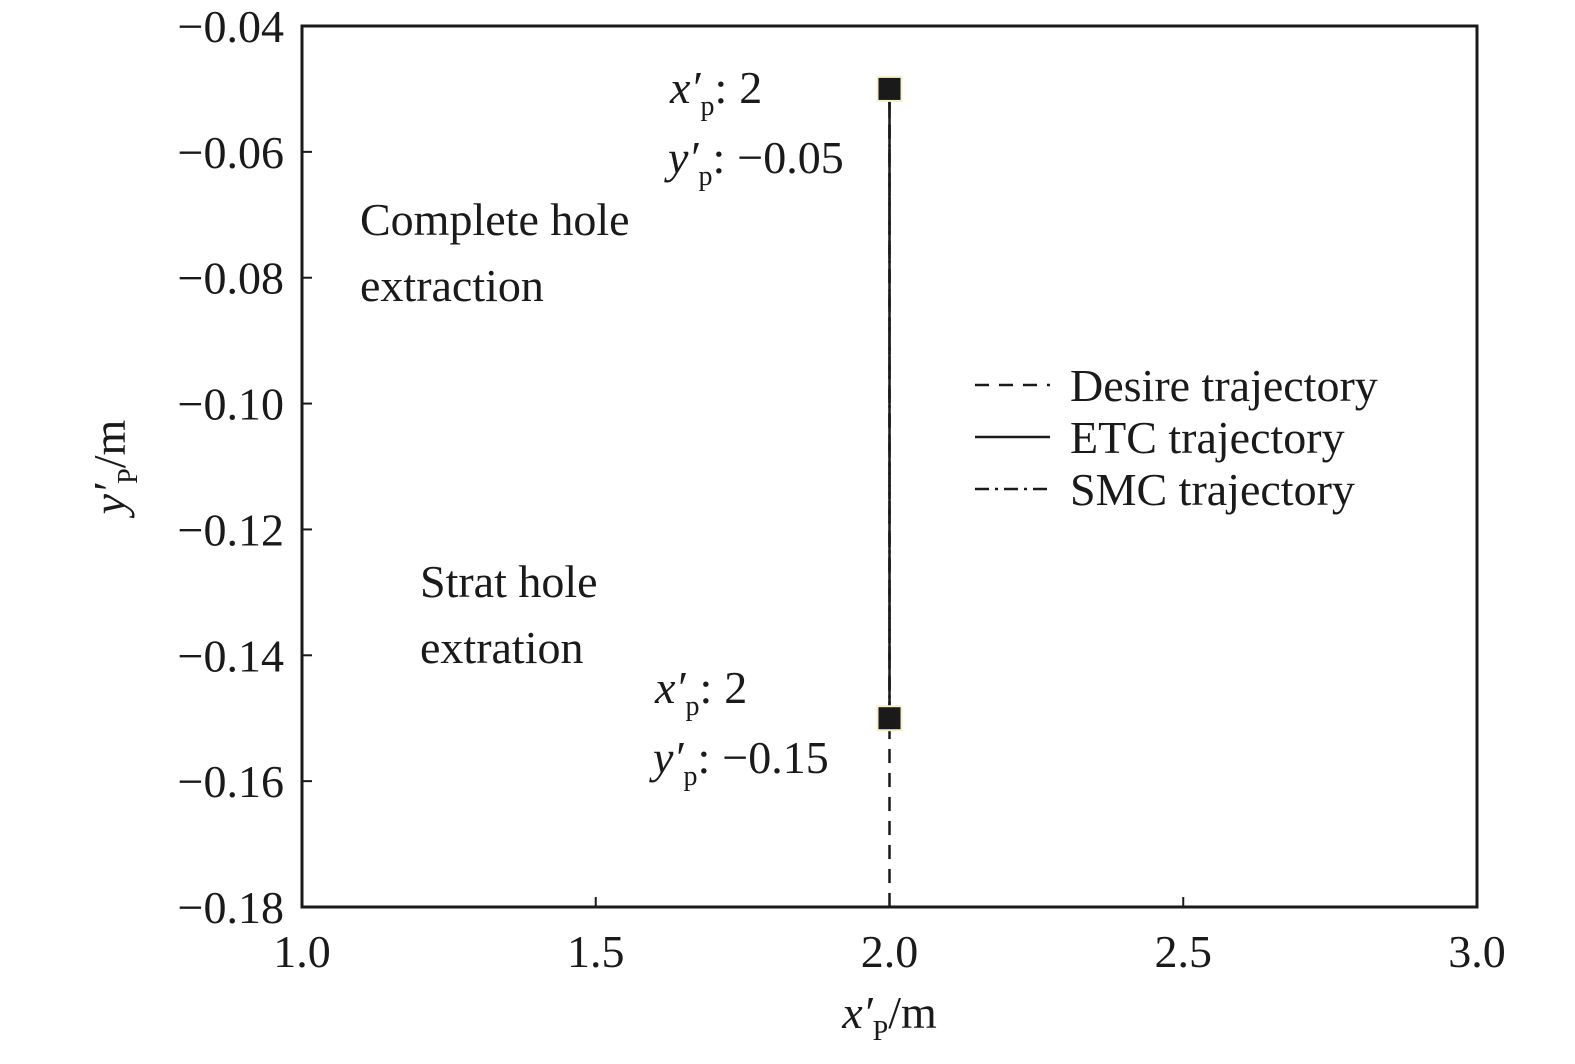 This screenshot has width=1575, height=1064. I want to click on y-tick-label: −0.08, so click(231, 278).